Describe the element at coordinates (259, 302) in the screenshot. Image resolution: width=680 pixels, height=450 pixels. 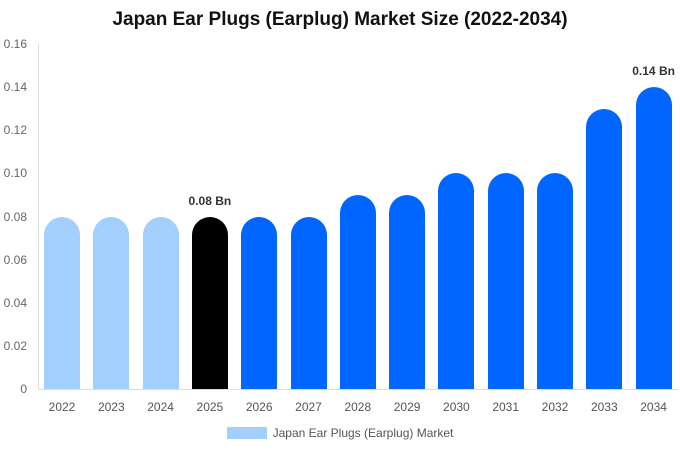
I see `bar-2026` at that location.